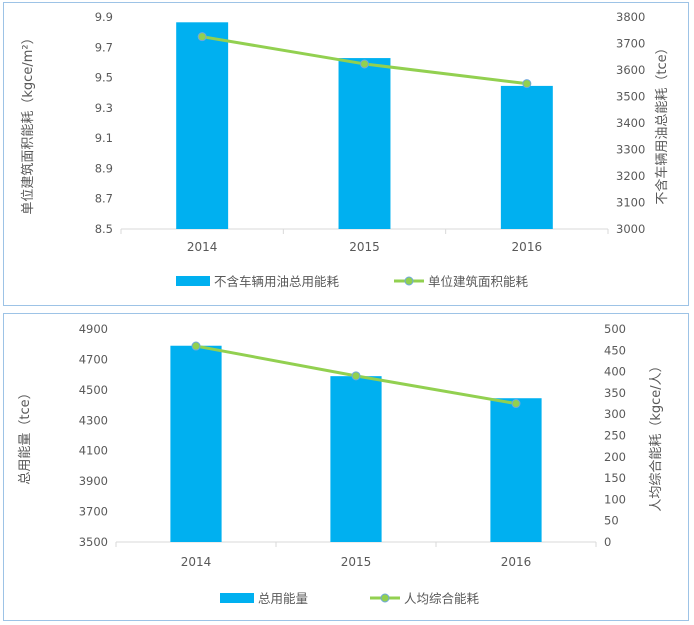 The image size is (694, 625). Describe the element at coordinates (104, 229) in the screenshot. I see `y-left-tick-label: 8.5` at that location.